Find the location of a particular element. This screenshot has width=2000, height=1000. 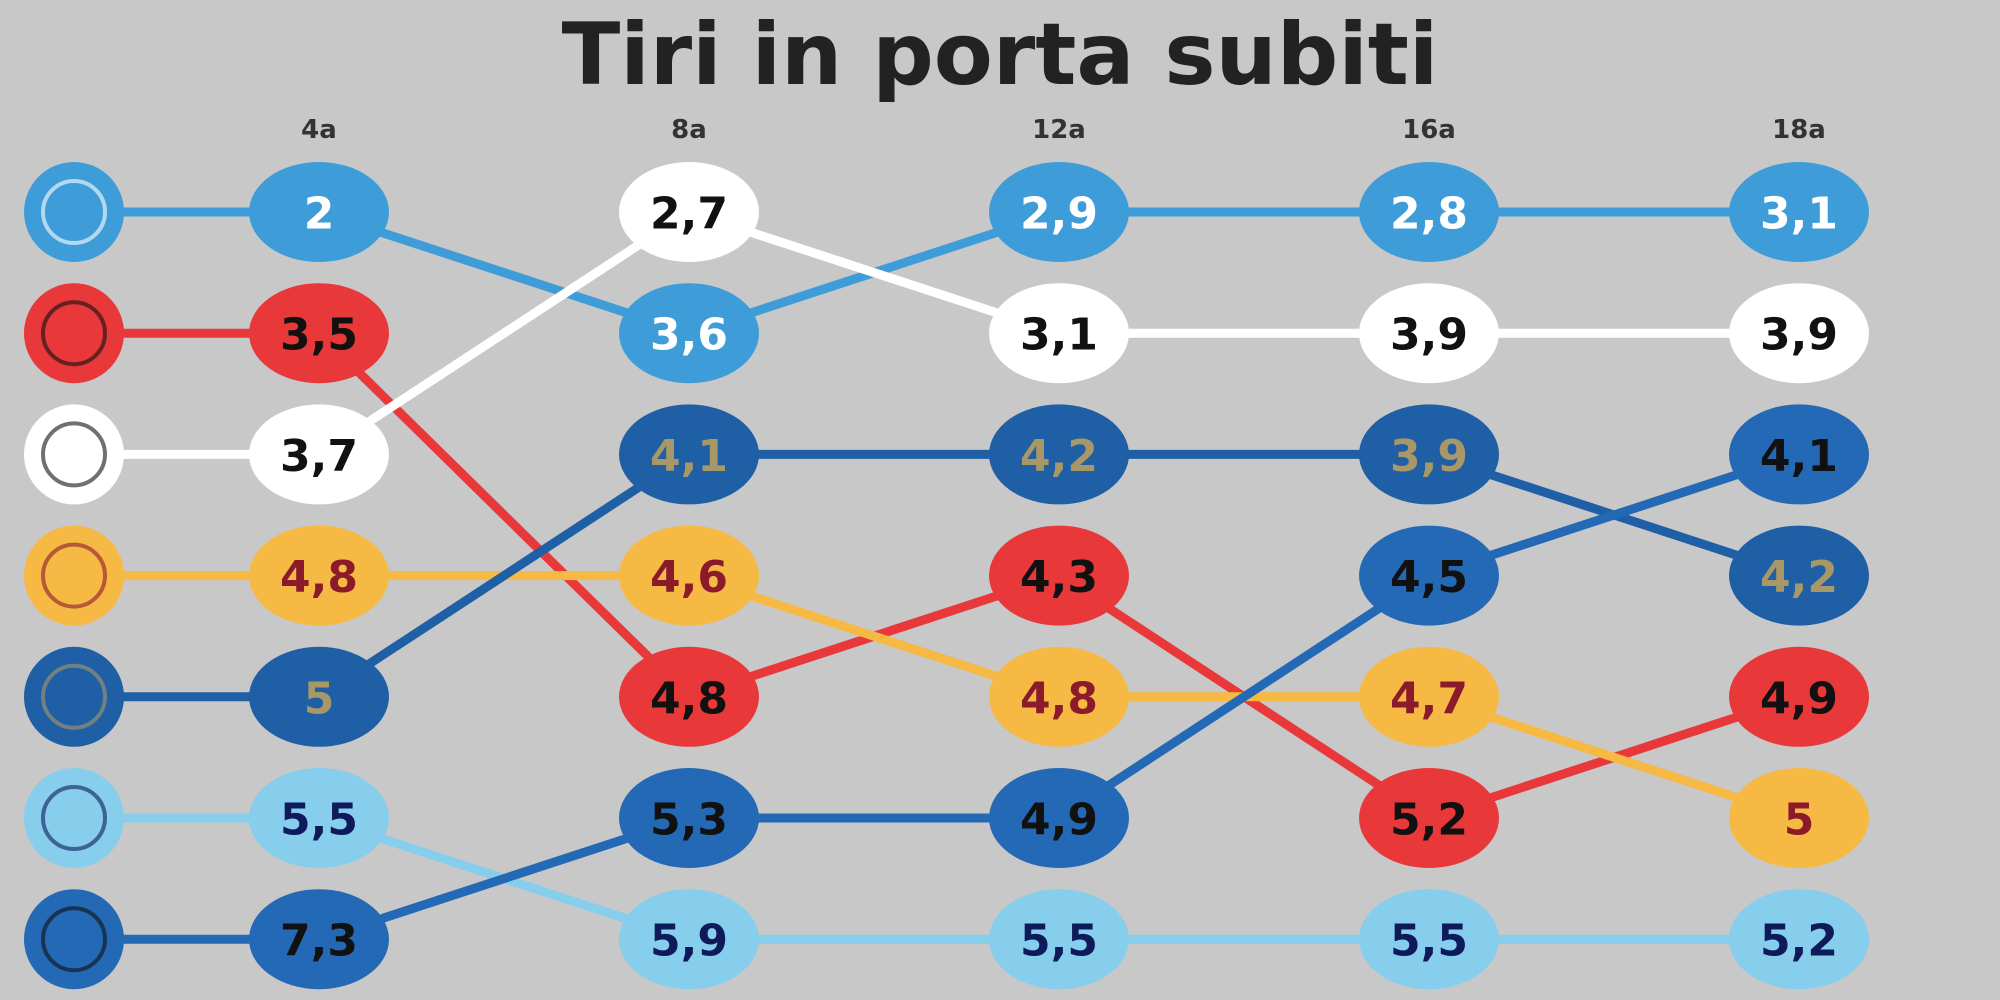

value-label: 2,7 is located at coordinates (689, 214).